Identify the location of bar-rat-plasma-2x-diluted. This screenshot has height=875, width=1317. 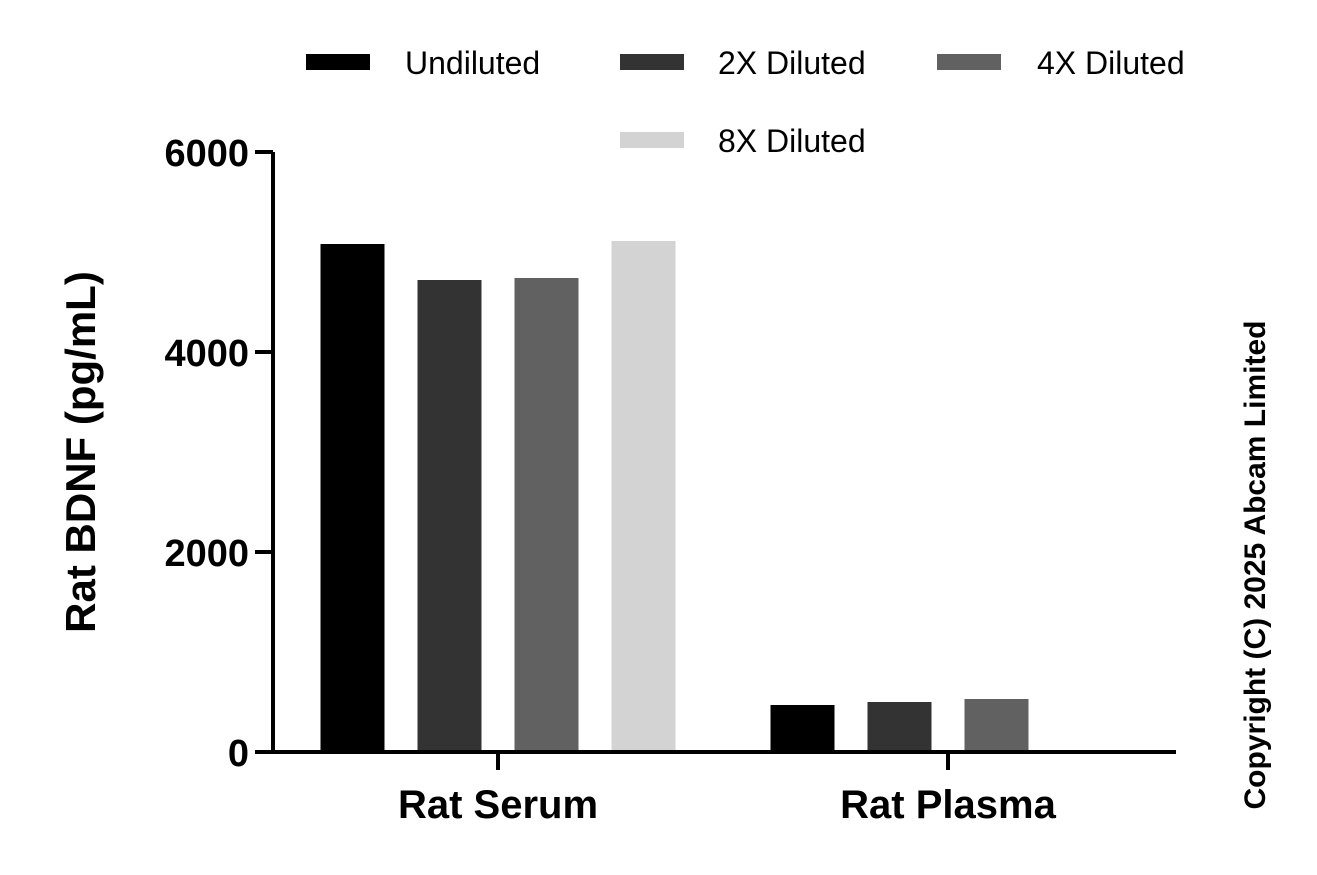
(899, 727).